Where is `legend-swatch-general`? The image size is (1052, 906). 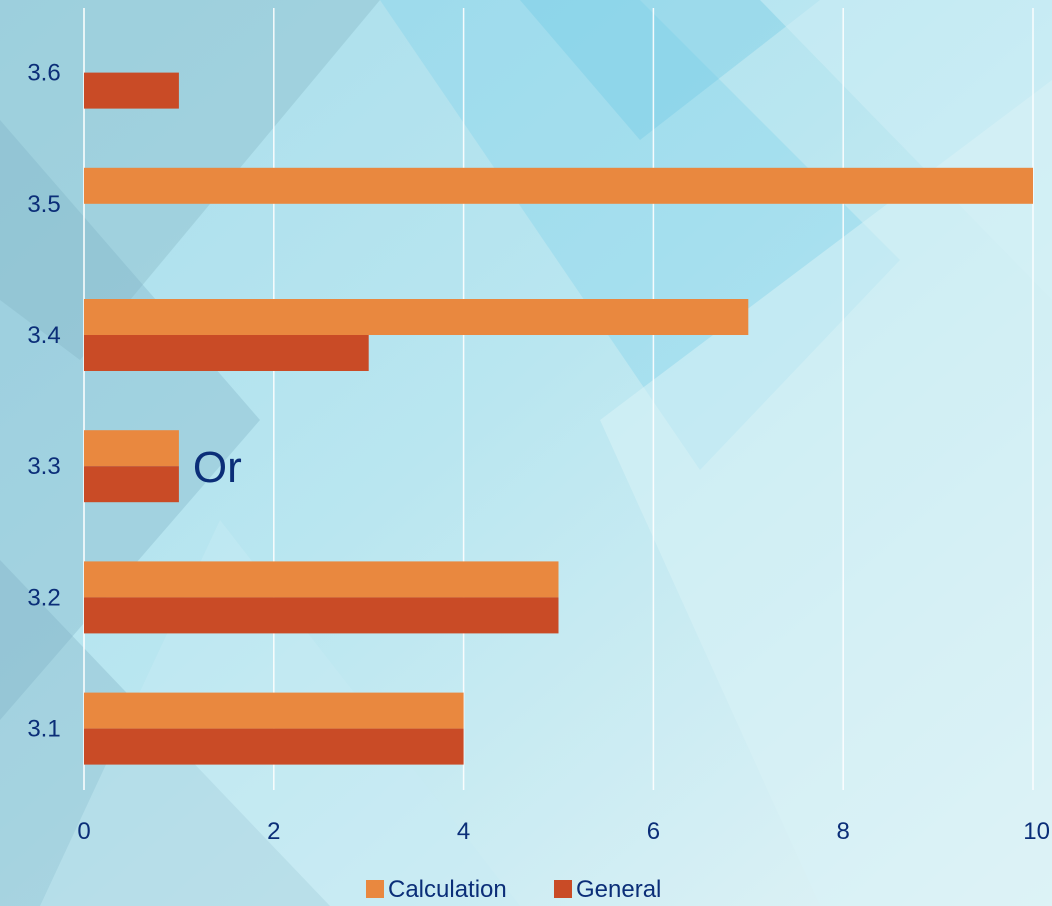 legend-swatch-general is located at coordinates (563, 889).